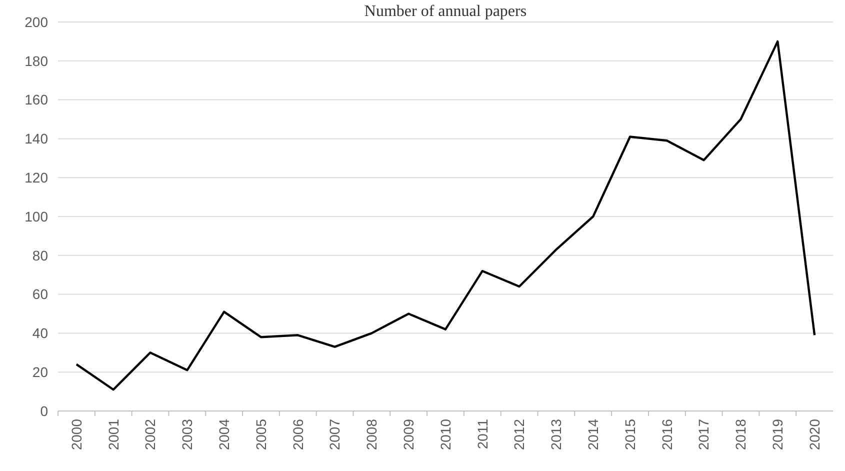 Image resolution: width=845 pixels, height=471 pixels. I want to click on x-tick-label: 2013, so click(556, 434).